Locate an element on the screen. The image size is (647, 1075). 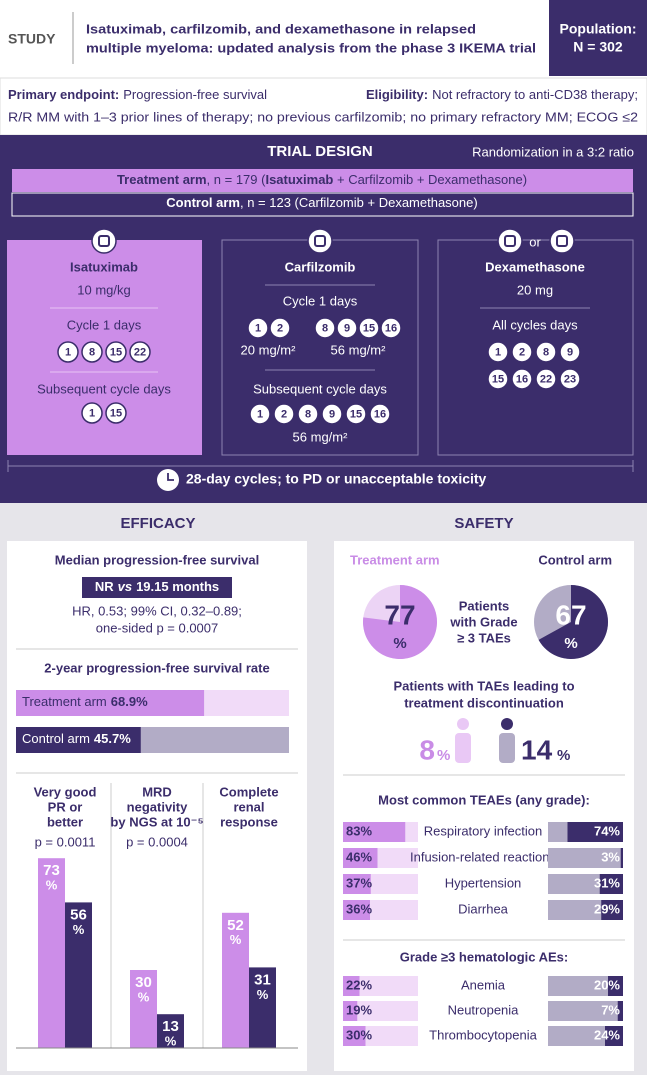
label: 46% is located at coordinates (359, 856).